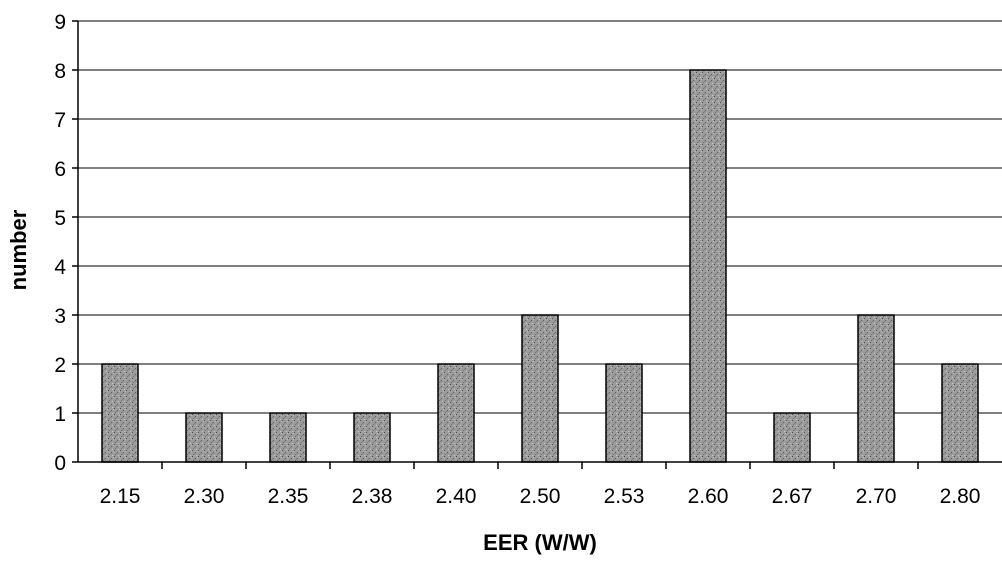 This screenshot has height=565, width=1002. What do you see at coordinates (960, 496) in the screenshot?
I see `x-tick-label: 2.80` at bounding box center [960, 496].